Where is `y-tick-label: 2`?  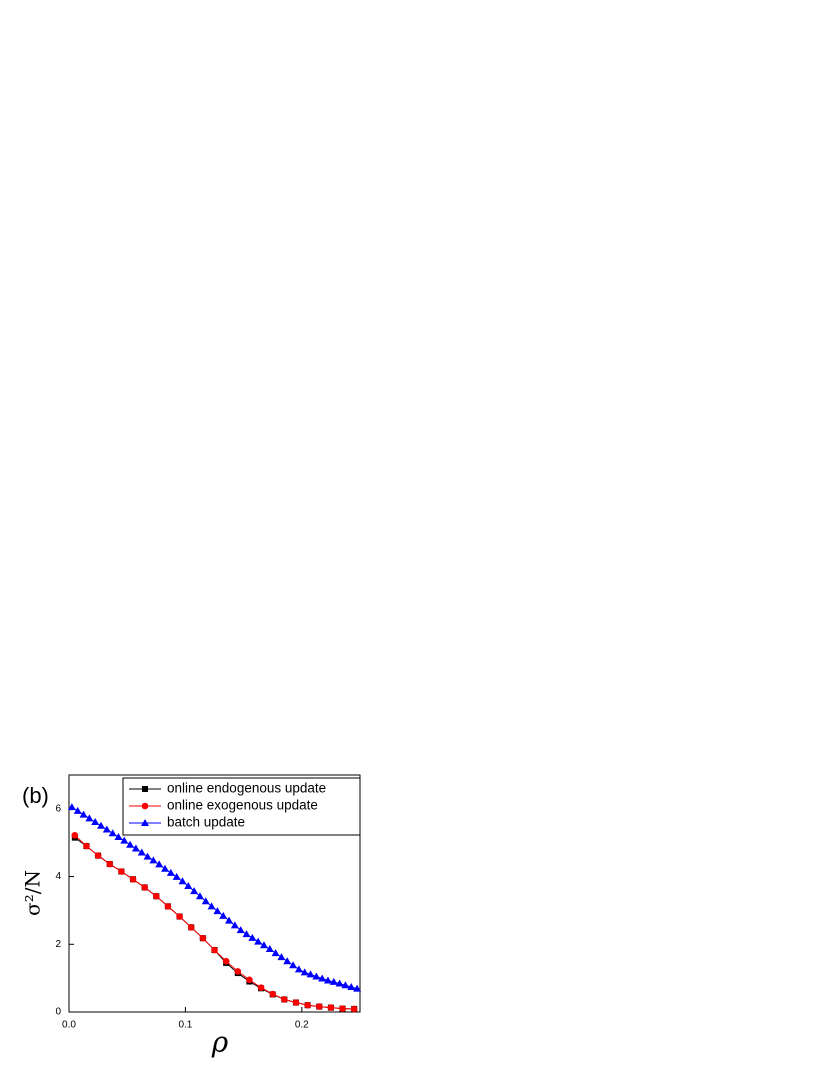
y-tick-label: 2 is located at coordinates (58, 944).